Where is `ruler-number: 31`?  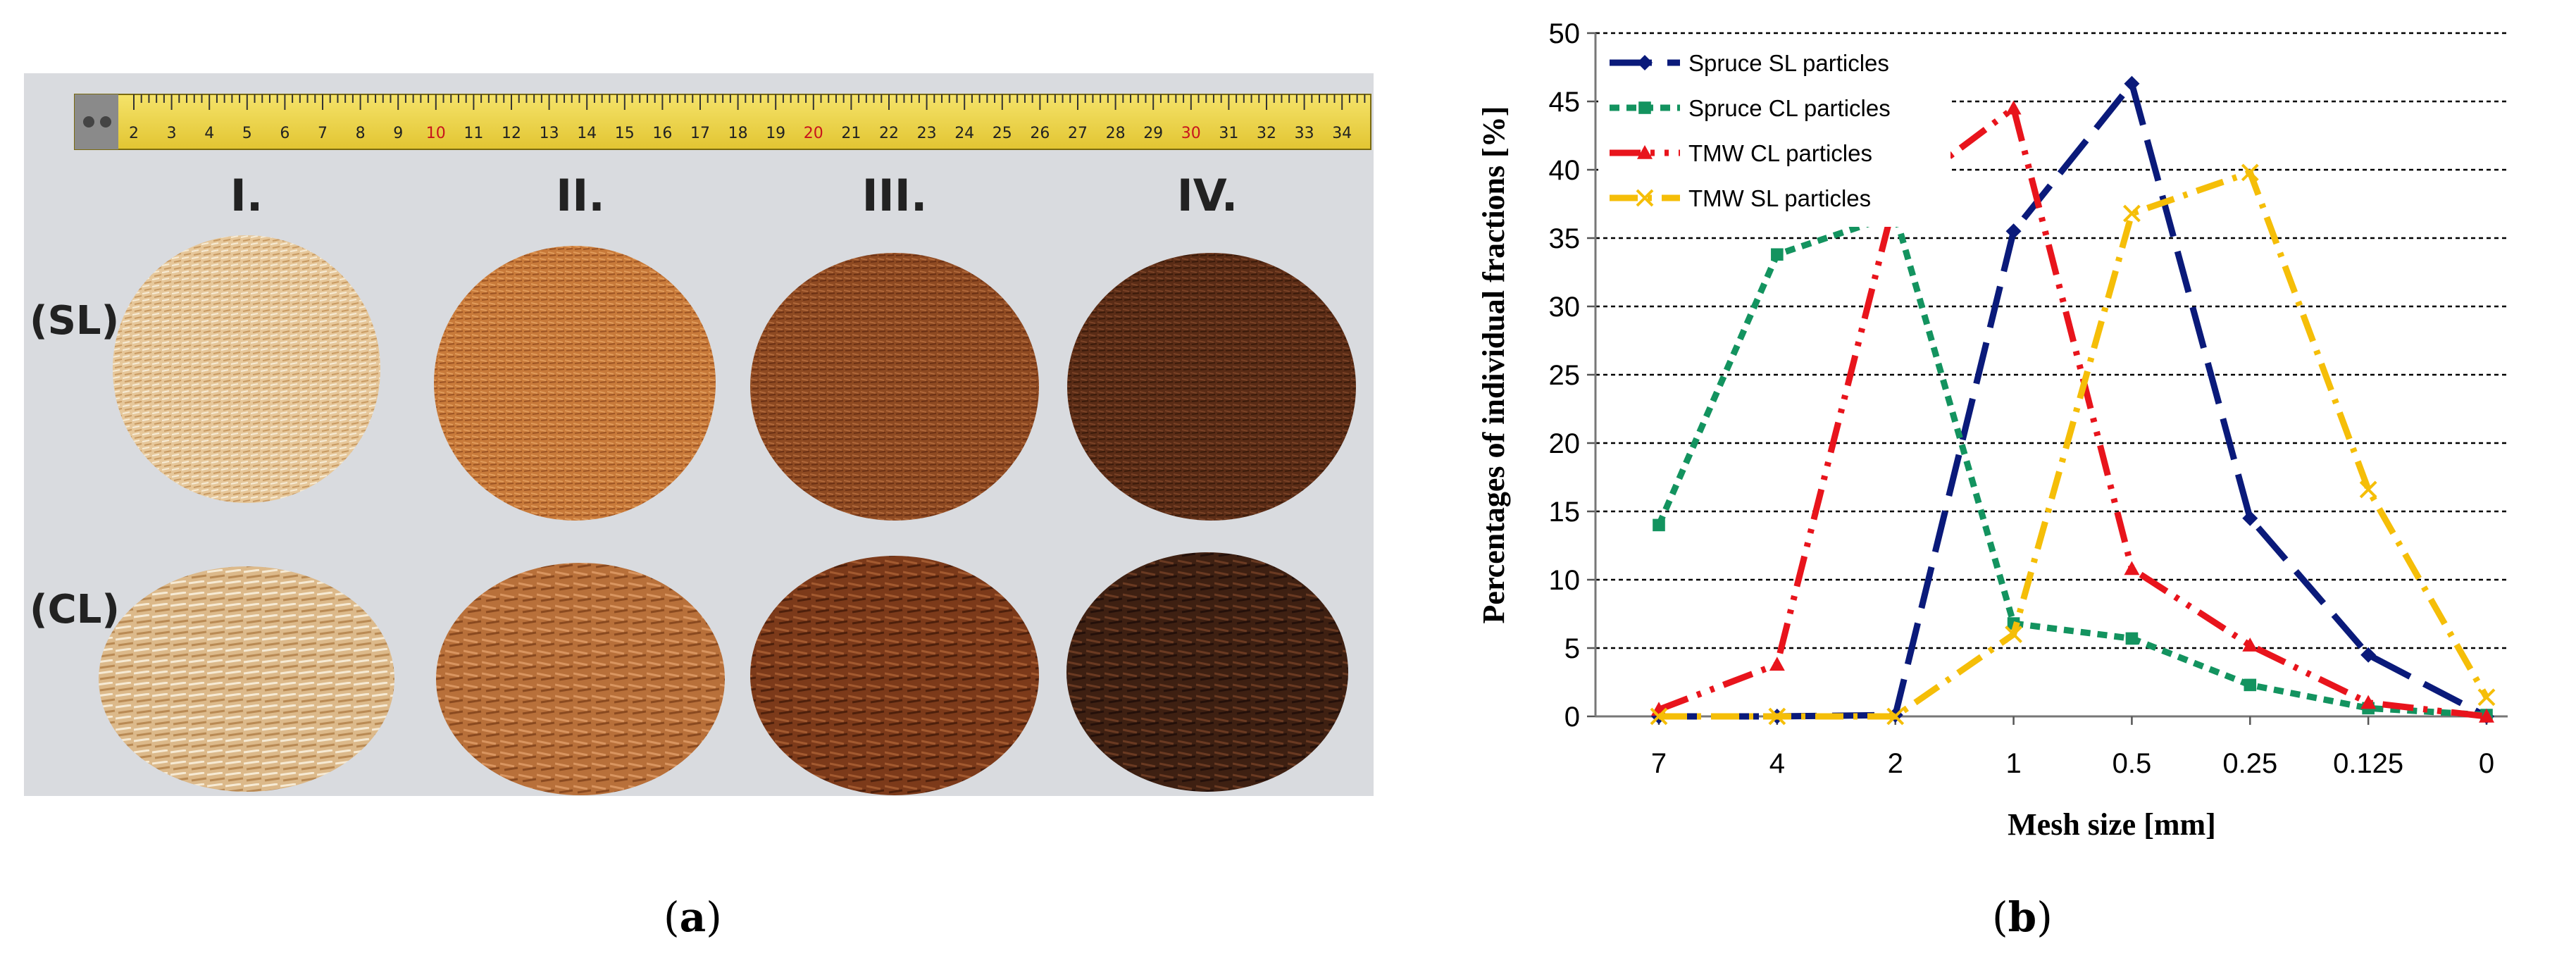 ruler-number: 31 is located at coordinates (1228, 133).